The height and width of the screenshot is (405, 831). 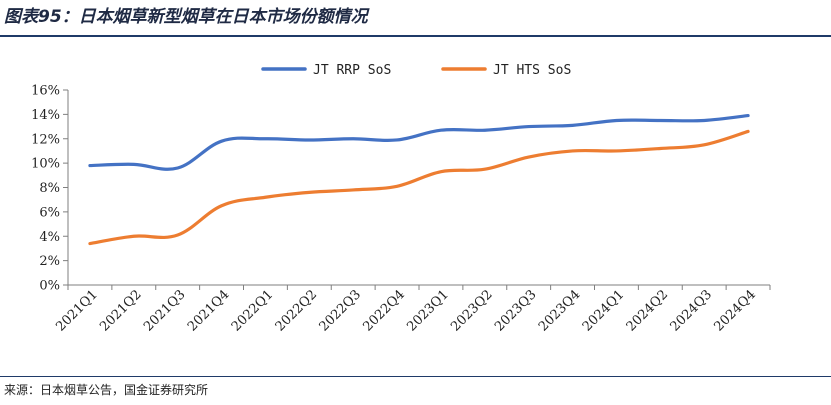 I want to click on x-tick-label: 2023Q1, so click(x=427, y=310).